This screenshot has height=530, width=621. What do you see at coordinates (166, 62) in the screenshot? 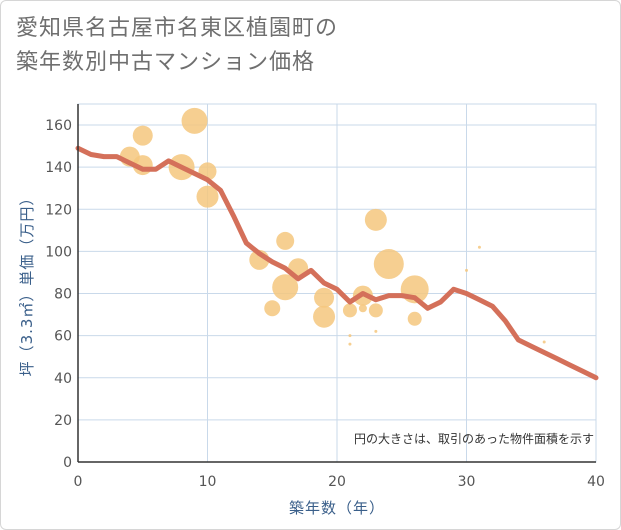
I see `title-line-2: 築年数別中古マンション価格` at bounding box center [166, 62].